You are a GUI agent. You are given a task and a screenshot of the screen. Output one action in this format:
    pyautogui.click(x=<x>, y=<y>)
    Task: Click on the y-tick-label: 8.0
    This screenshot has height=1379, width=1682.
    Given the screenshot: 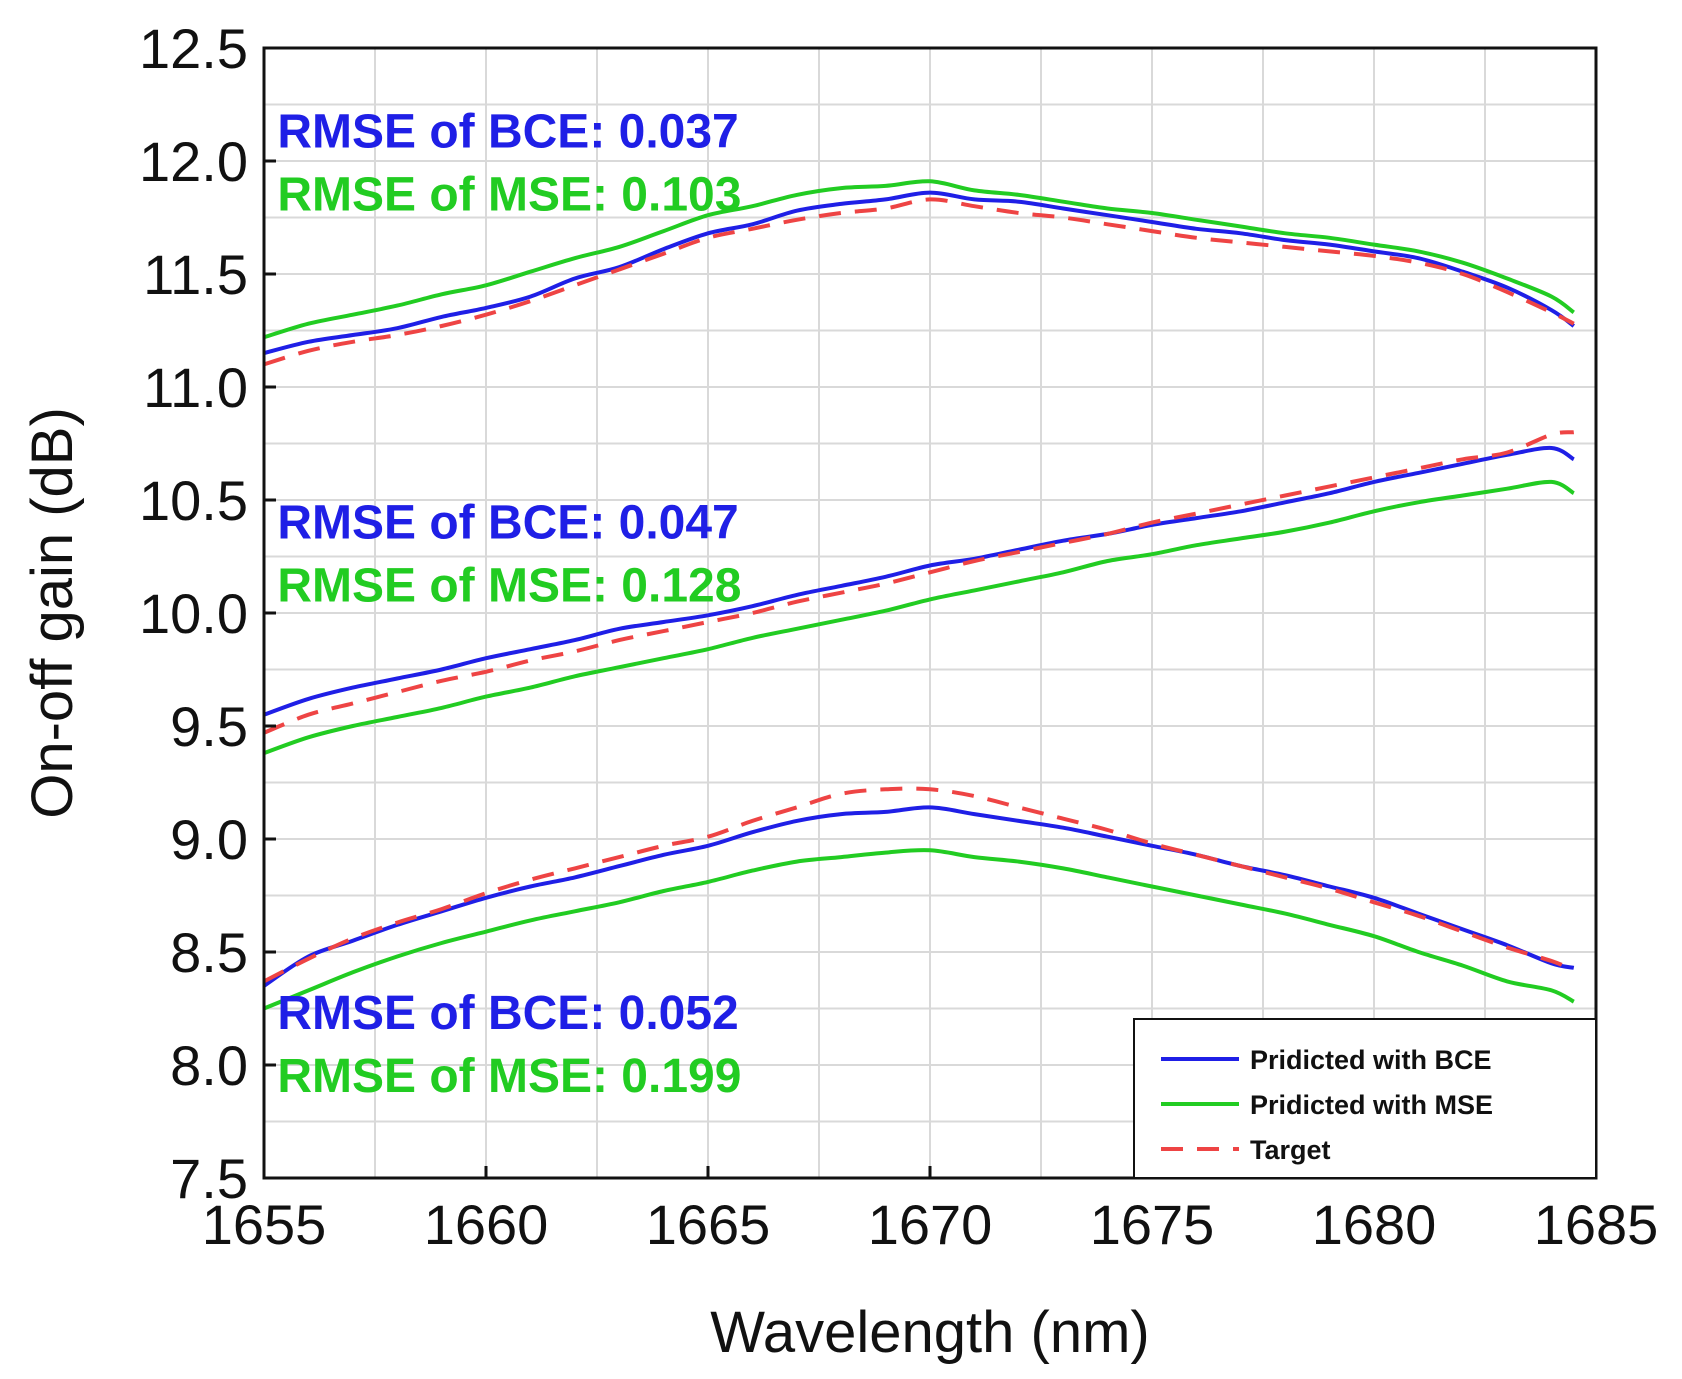 What is the action you would take?
    pyautogui.click(x=209, y=1065)
    